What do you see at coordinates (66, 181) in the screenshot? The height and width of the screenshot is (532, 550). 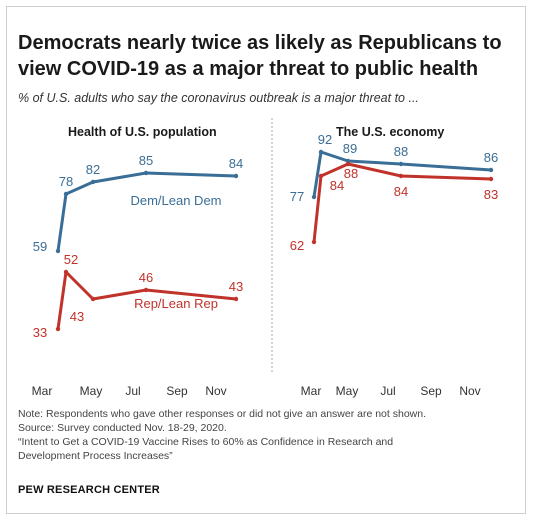 I see `data-label-health-dem: 78` at bounding box center [66, 181].